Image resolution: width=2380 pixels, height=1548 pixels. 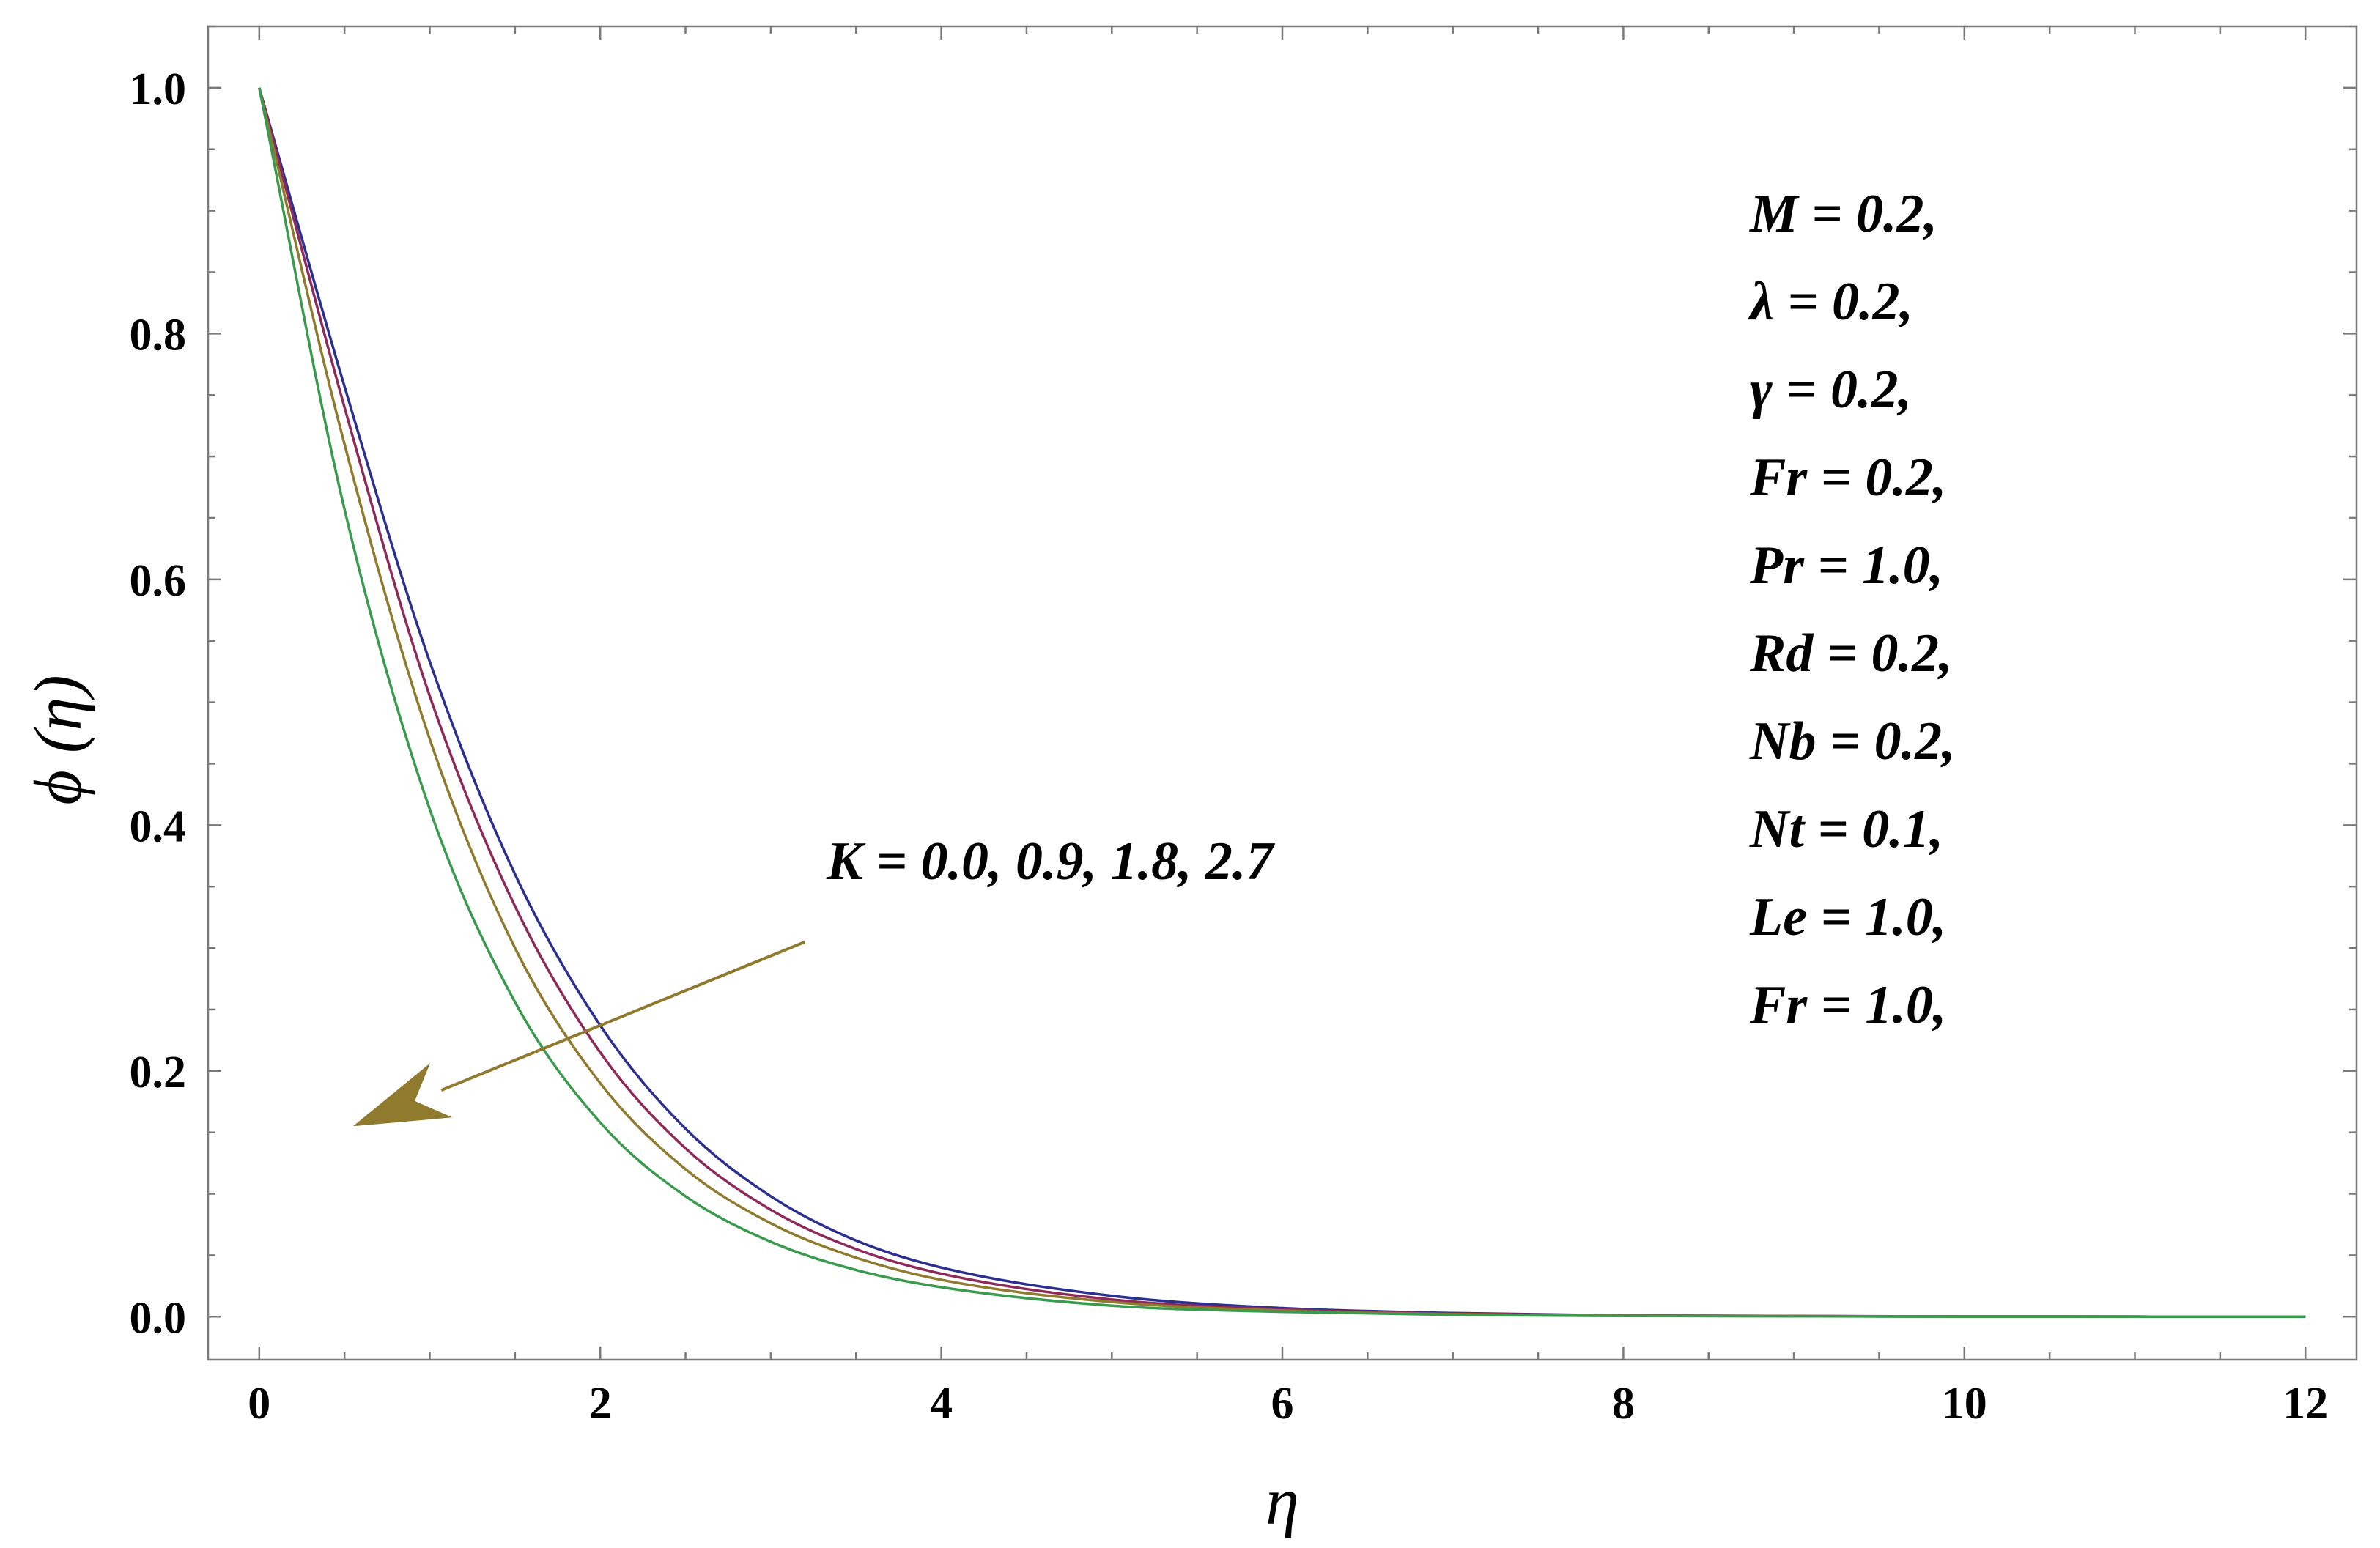 I want to click on y-tick-label: 0.8, so click(x=158, y=335).